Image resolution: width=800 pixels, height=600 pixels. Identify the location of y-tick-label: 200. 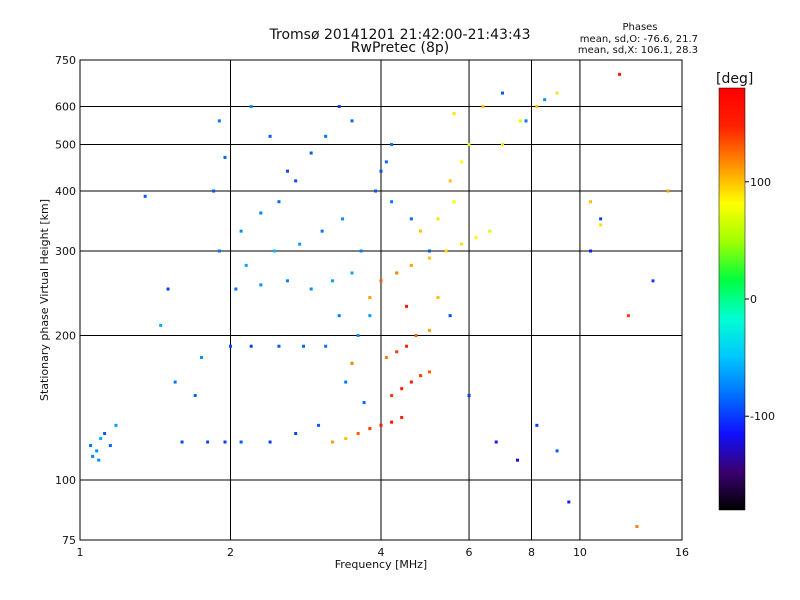
(65, 336).